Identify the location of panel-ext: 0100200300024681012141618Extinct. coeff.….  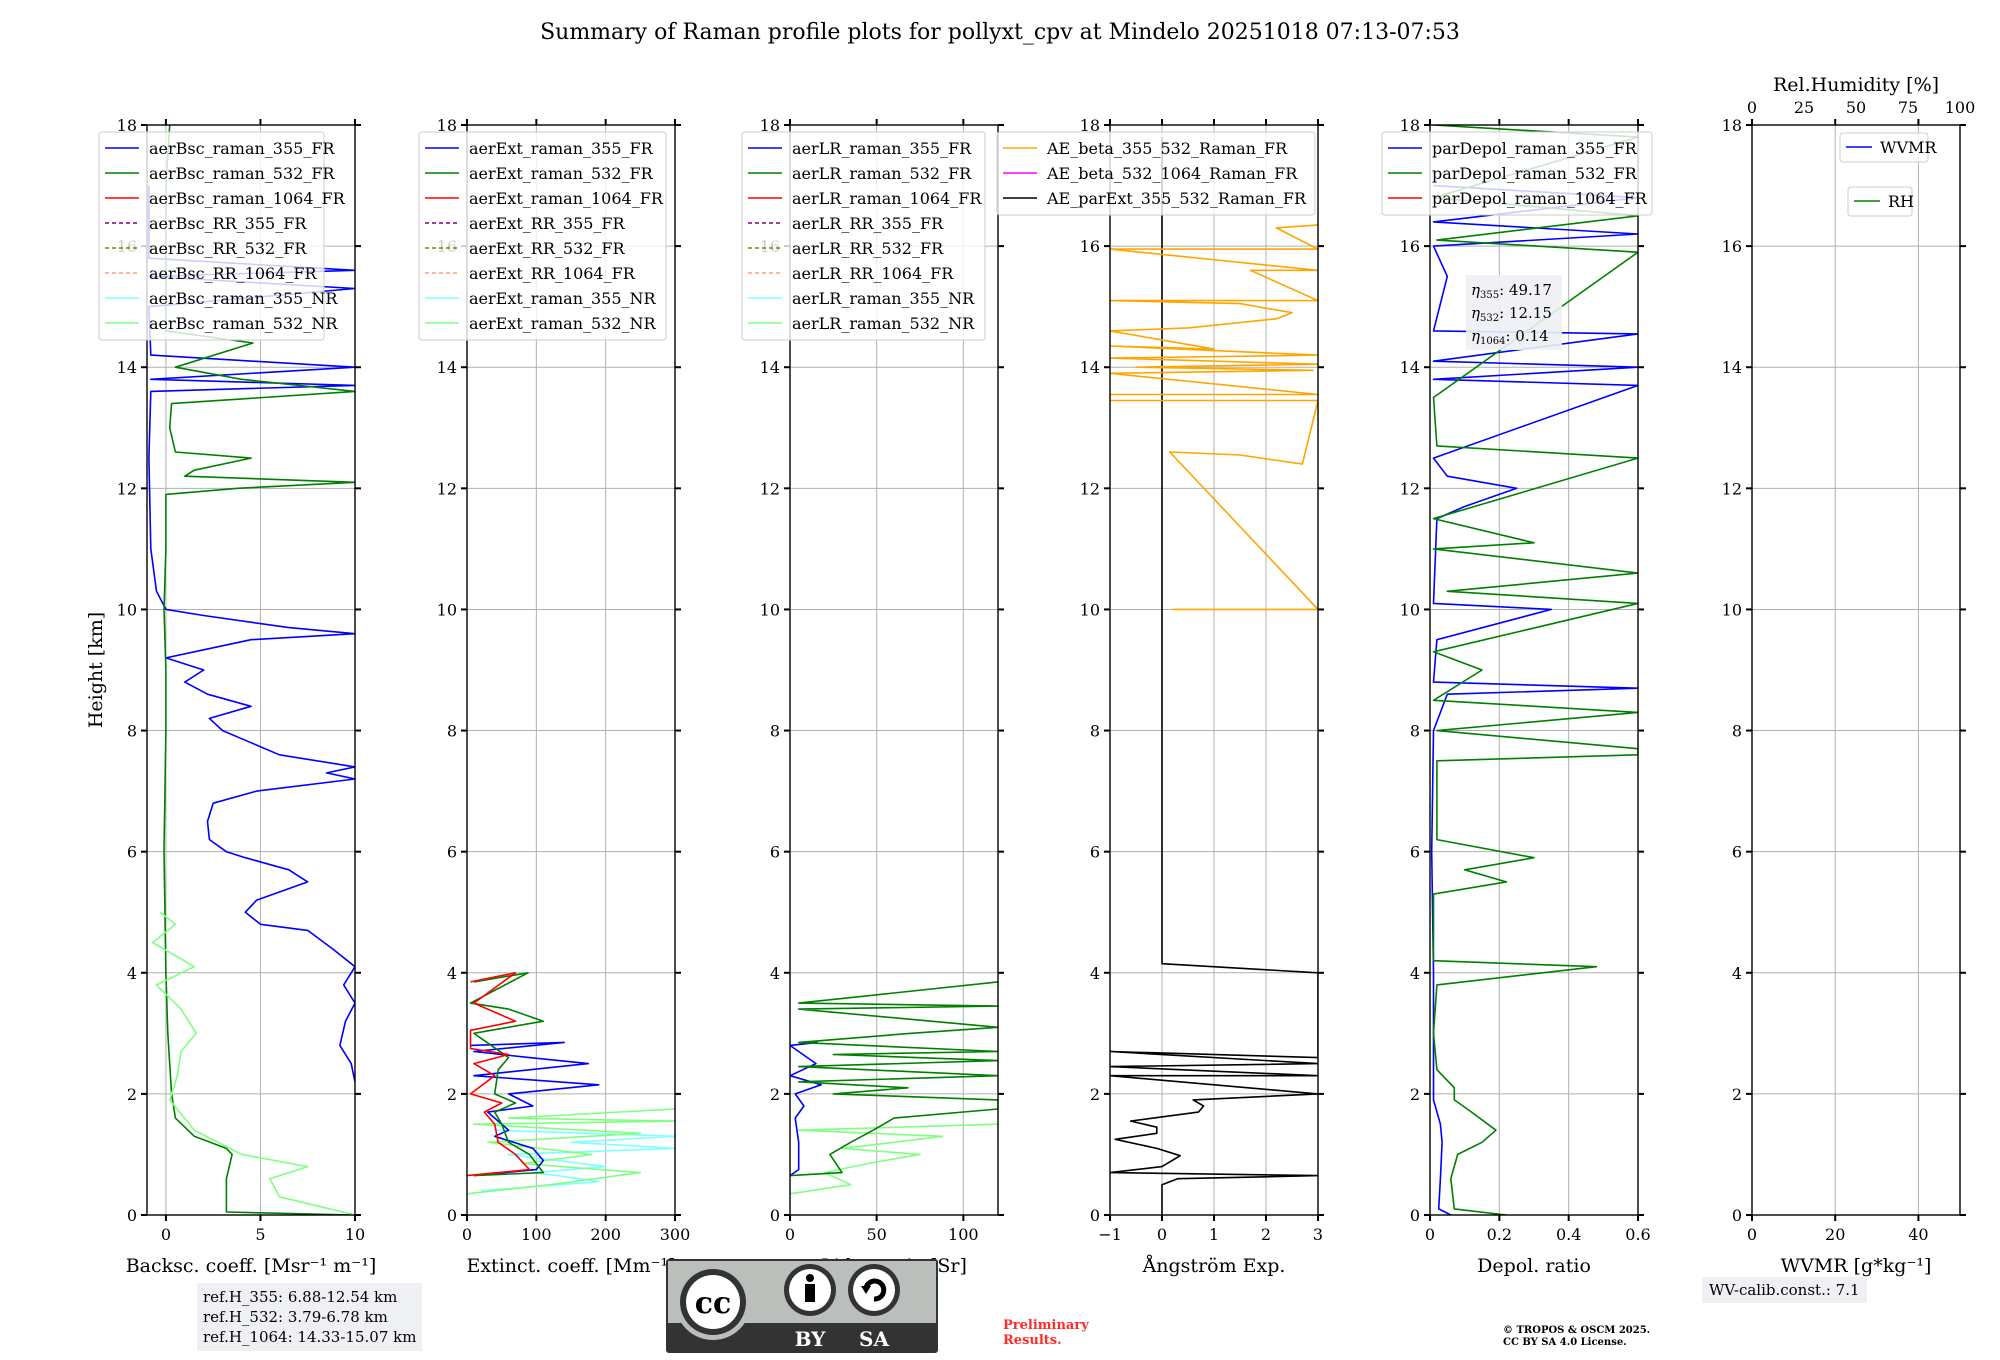
(554, 696).